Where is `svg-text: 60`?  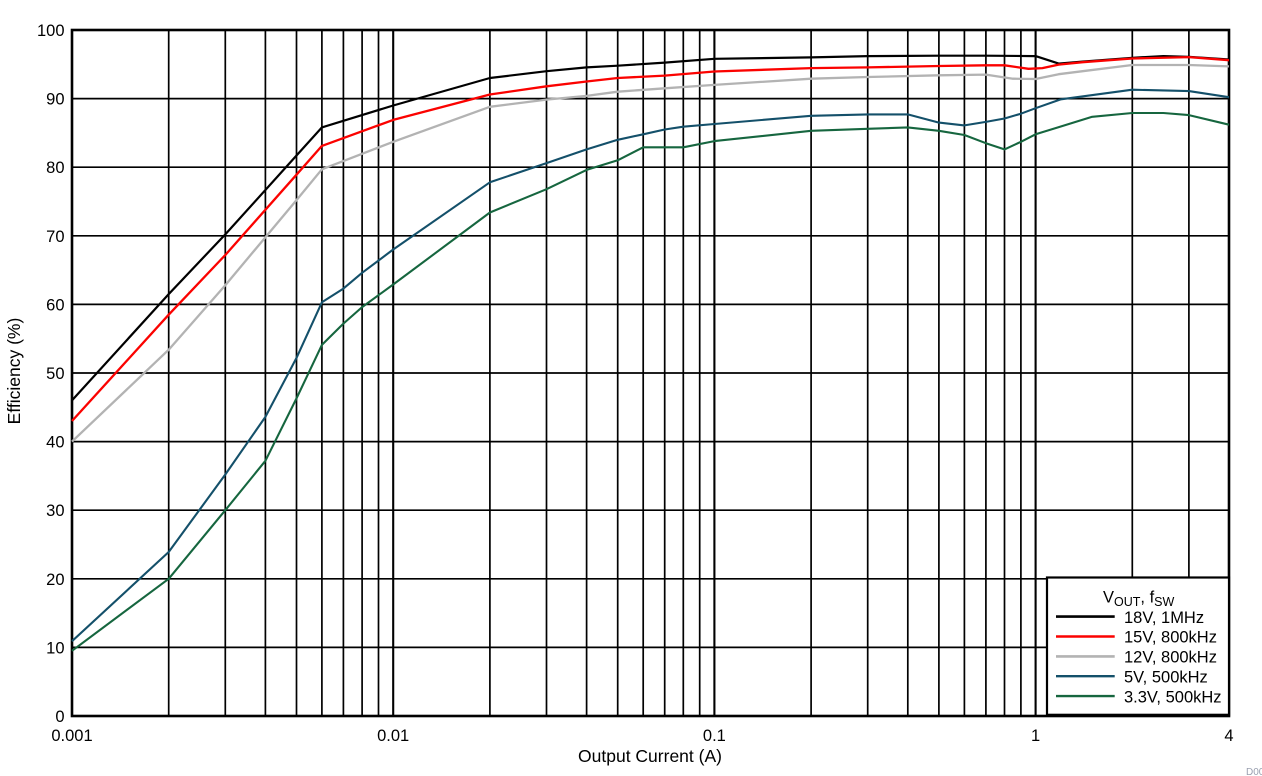
svg-text: 60 is located at coordinates (55, 305).